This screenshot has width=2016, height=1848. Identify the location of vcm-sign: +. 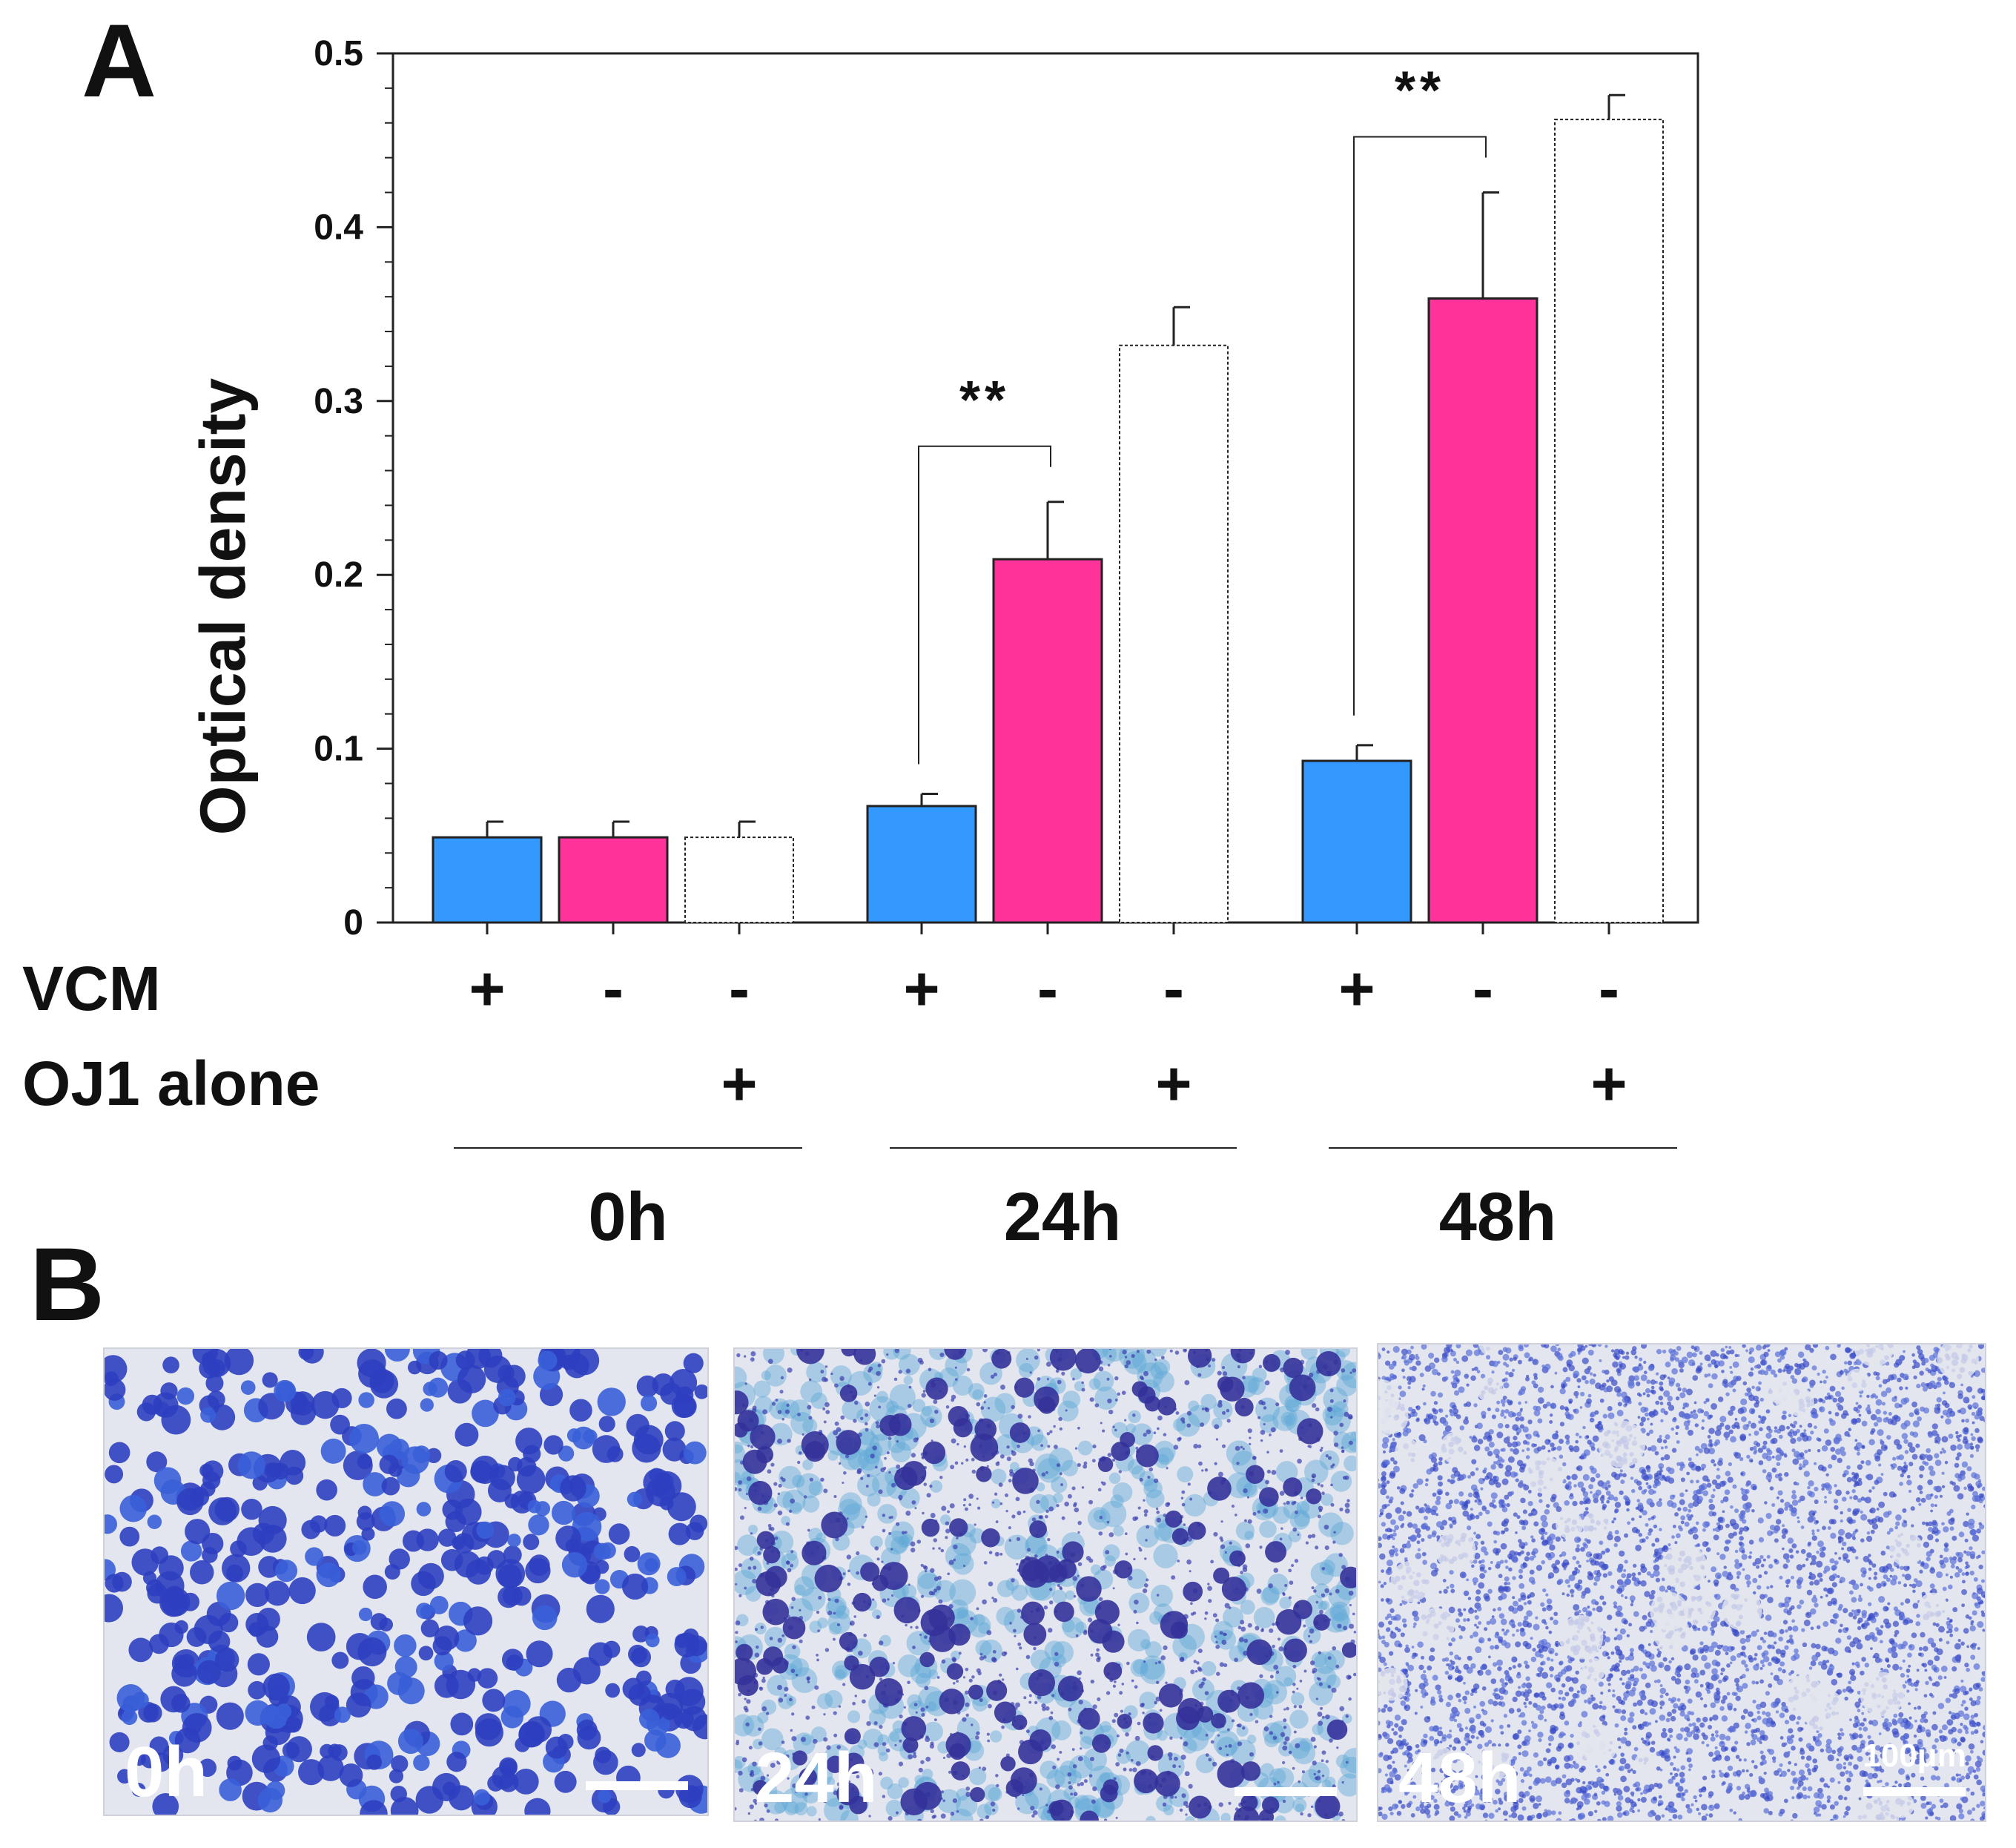
(921, 989).